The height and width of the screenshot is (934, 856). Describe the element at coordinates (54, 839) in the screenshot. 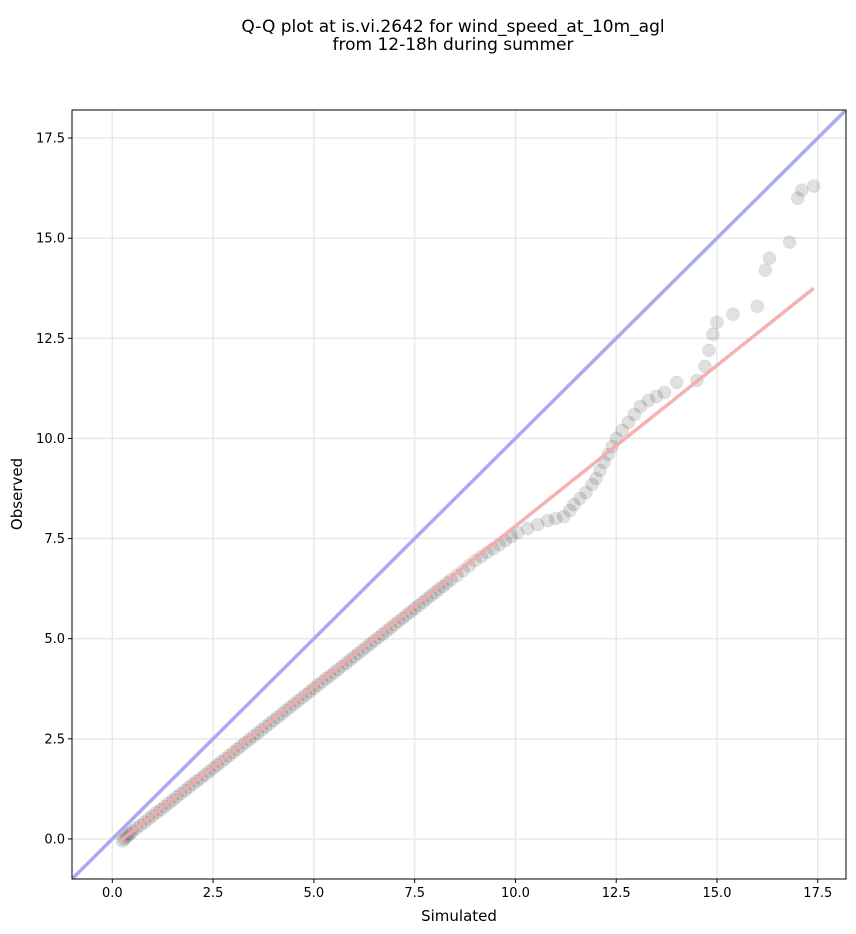

I see `y-tick-label: 0.0` at that location.